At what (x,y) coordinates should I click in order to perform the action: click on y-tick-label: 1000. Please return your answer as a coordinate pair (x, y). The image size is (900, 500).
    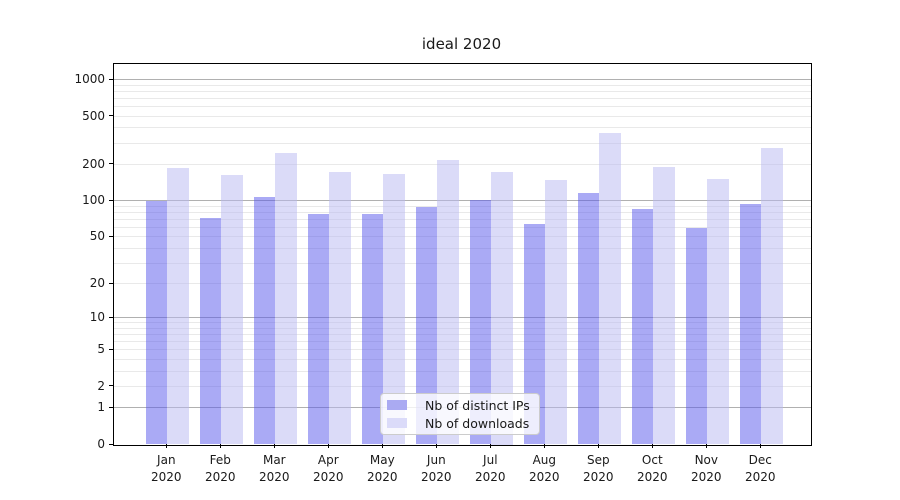
    Looking at the image, I should click on (89, 79).